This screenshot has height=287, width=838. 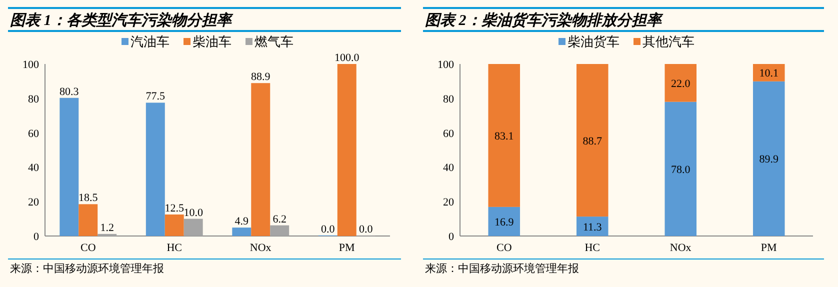 What do you see at coordinates (668, 41) in the screenshot?
I see `legend-label: 其他汽车` at bounding box center [668, 41].